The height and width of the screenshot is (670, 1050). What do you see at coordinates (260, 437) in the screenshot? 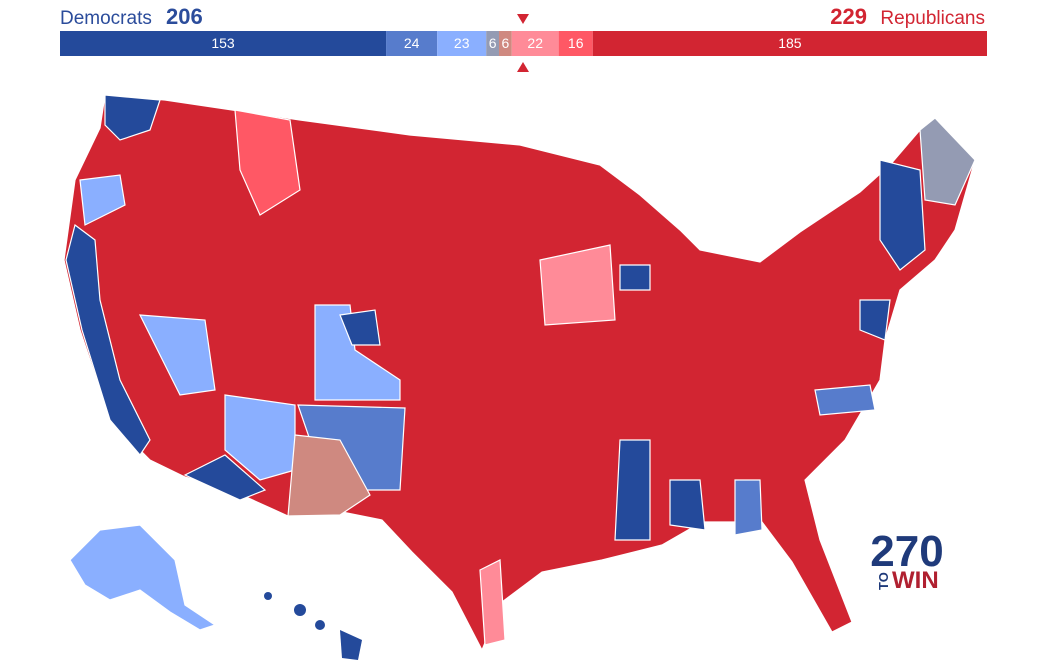
I see `arizona-lean` at bounding box center [260, 437].